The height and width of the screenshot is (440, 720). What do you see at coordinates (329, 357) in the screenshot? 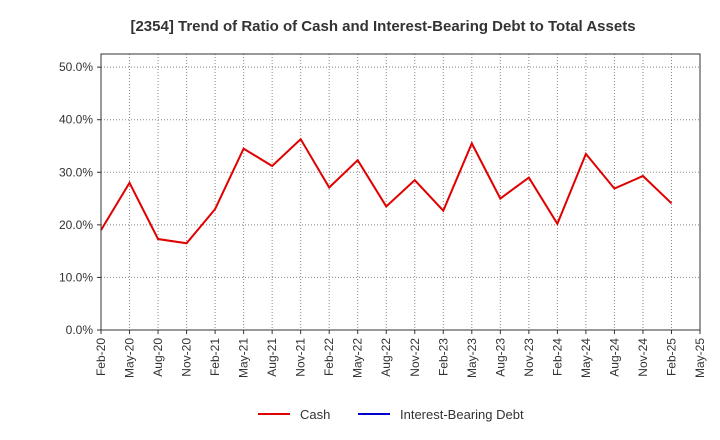
I see `x-tick-label: Feb-22` at bounding box center [329, 357].